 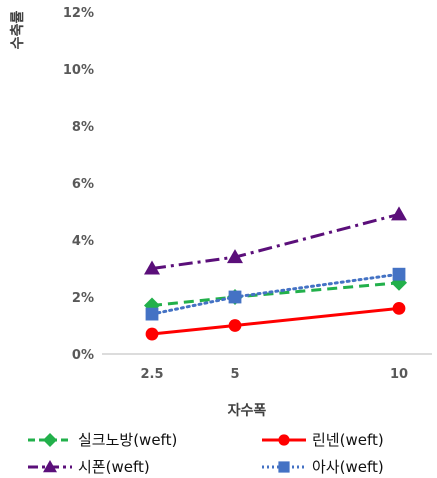 What do you see at coordinates (234, 374) in the screenshot?
I see `x-tick-label: 5` at bounding box center [234, 374].